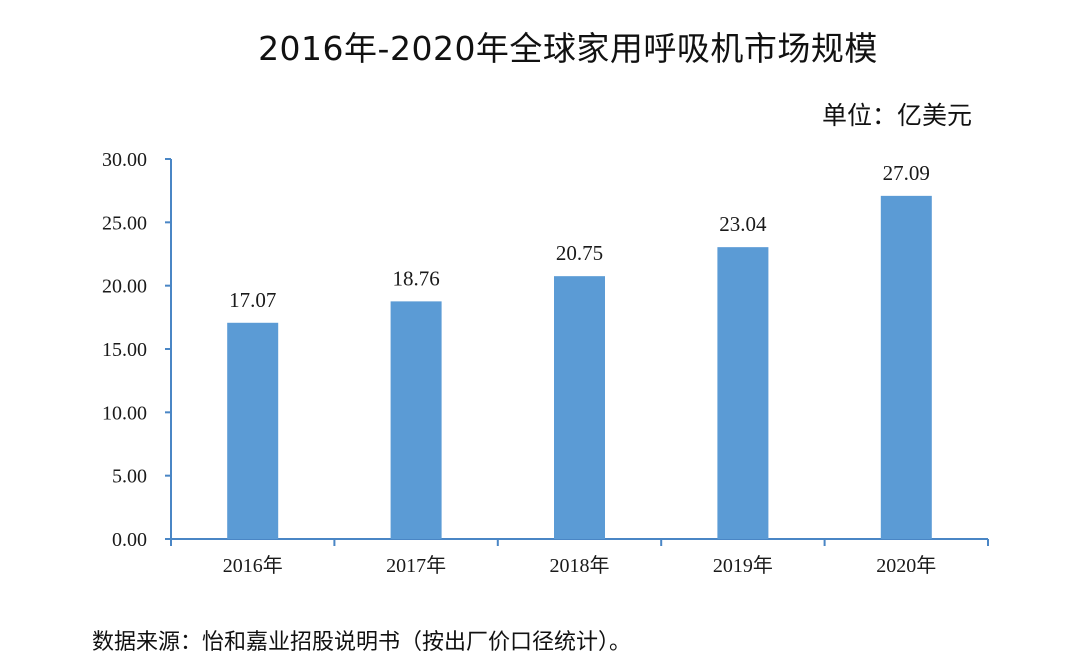 This screenshot has width=1080, height=668. I want to click on data-label: 27.09, so click(906, 173).